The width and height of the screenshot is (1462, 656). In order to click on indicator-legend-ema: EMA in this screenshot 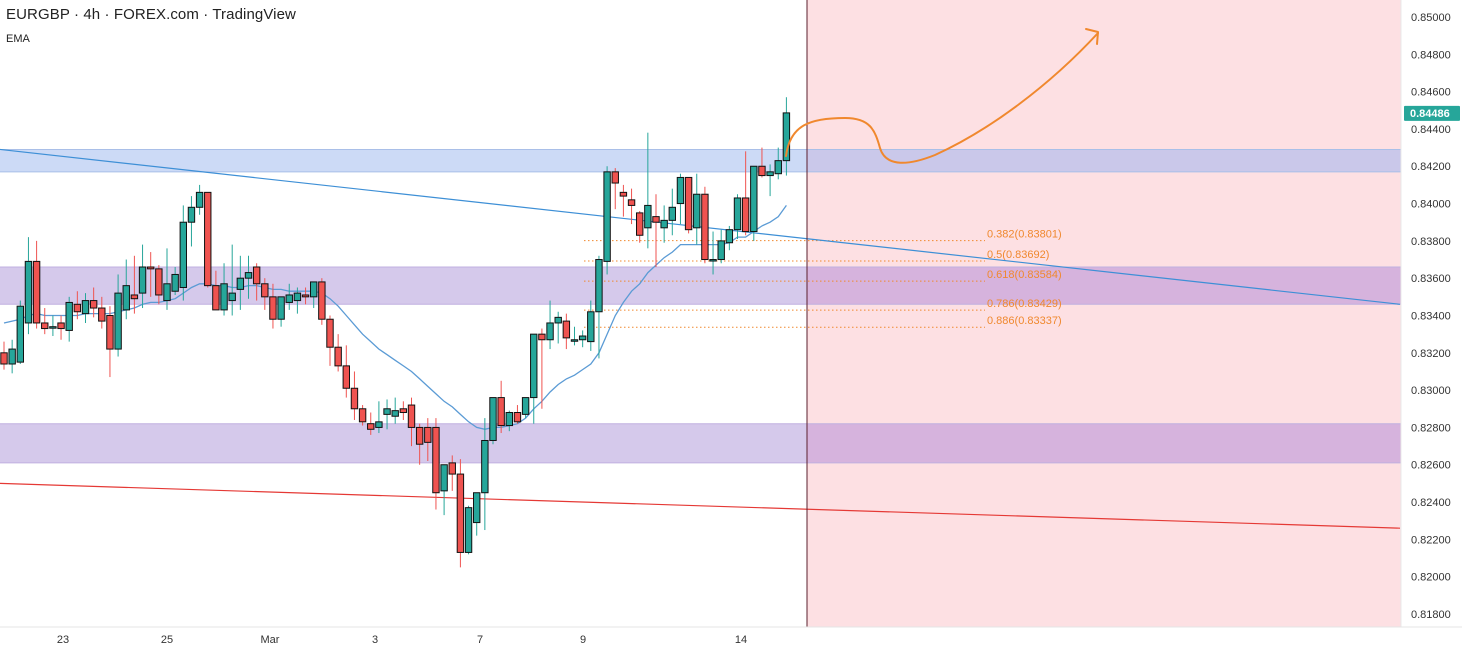, I will do `click(18, 39)`.